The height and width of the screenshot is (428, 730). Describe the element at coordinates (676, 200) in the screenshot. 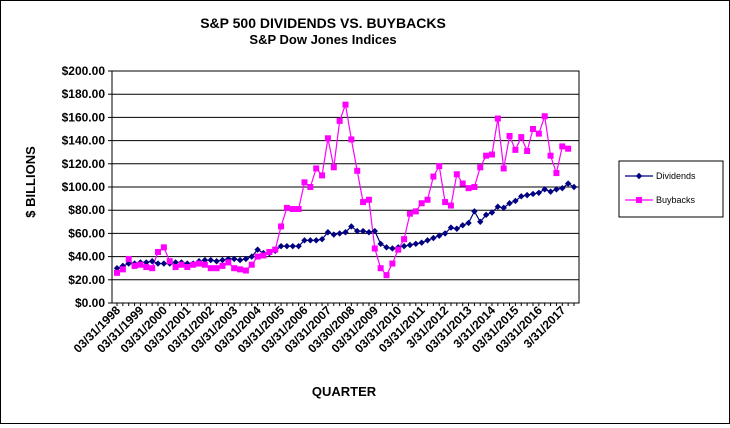

I see `legend-label: Buybacks` at that location.